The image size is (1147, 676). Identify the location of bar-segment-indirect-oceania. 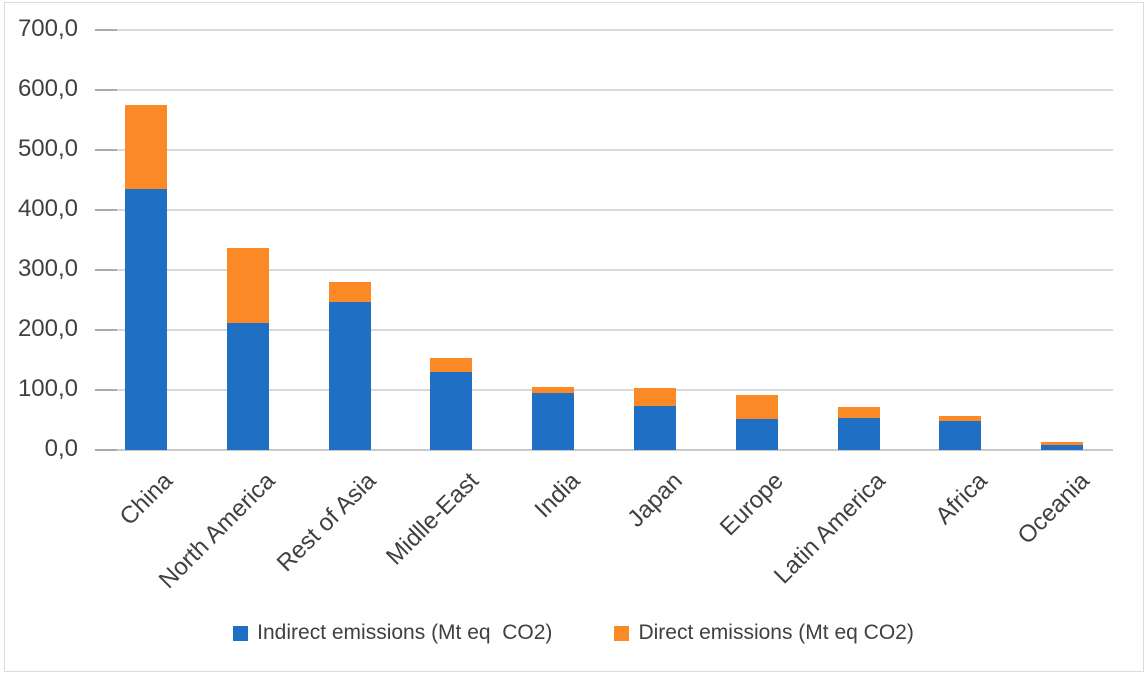
(1062, 447).